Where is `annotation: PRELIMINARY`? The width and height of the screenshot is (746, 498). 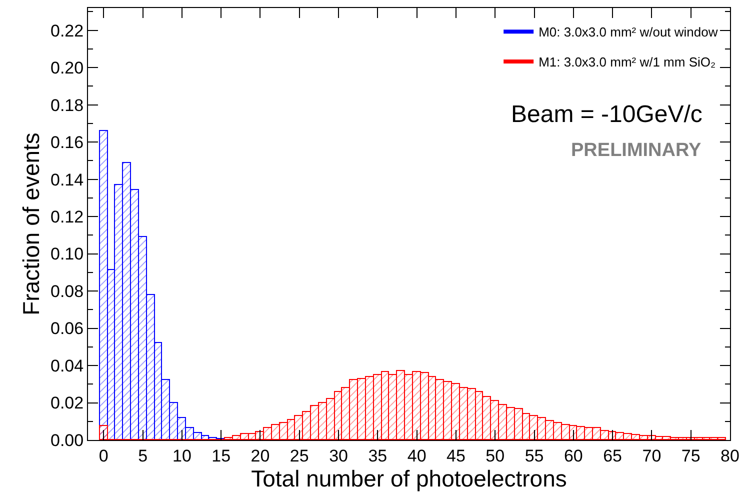
annotation: PRELIMINARY is located at coordinates (636, 150).